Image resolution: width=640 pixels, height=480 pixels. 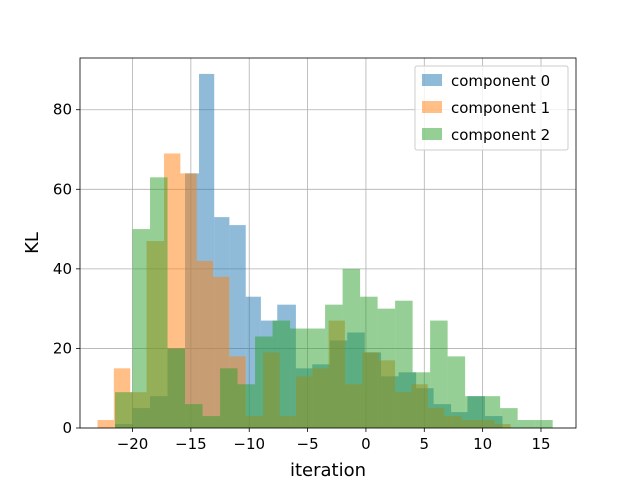 I want to click on legend: component 0 component 1 component 2, so click(x=491, y=108).